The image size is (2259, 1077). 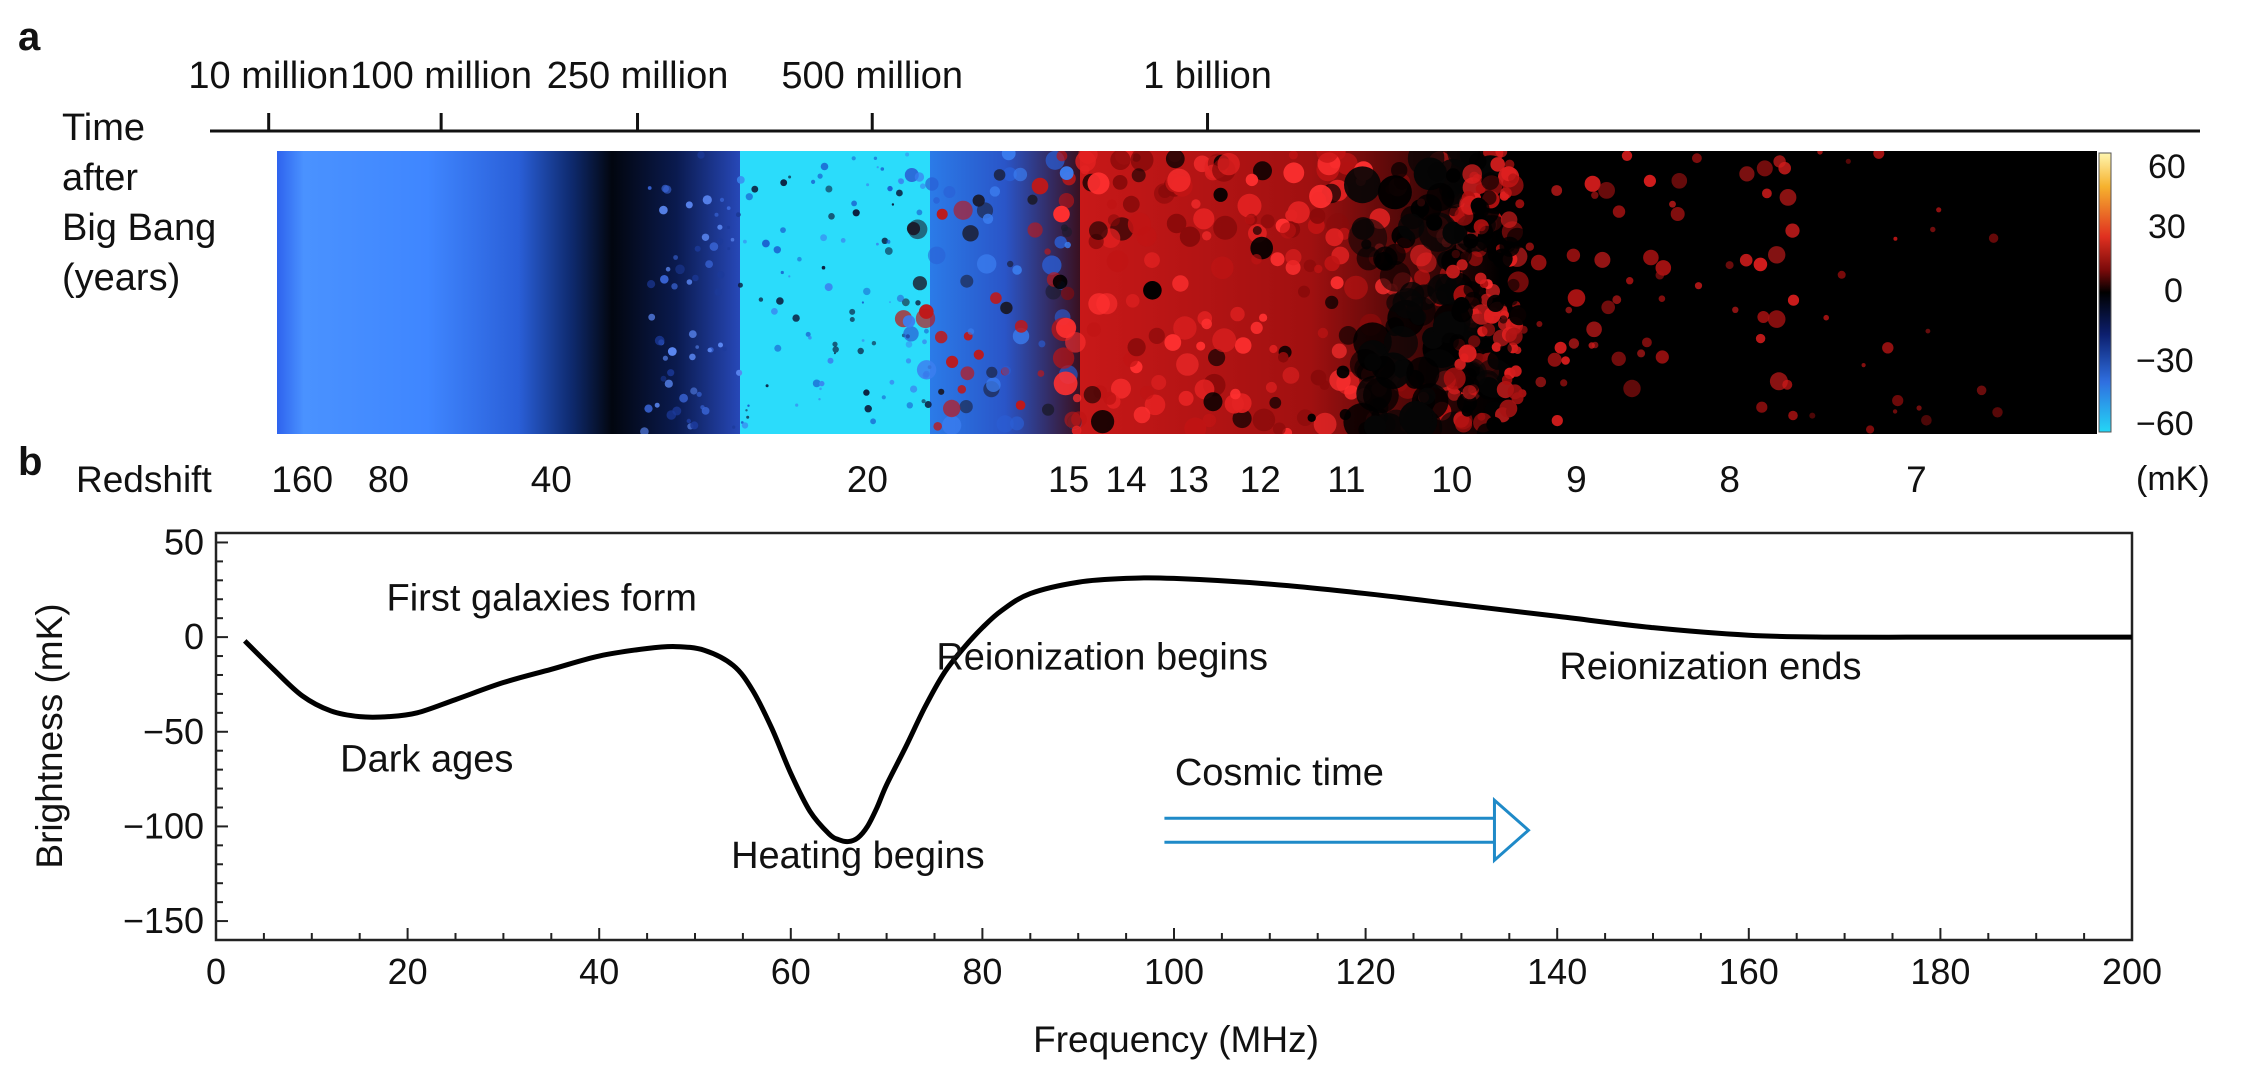 I want to click on y-tick-label: −100, so click(x=163, y=825).